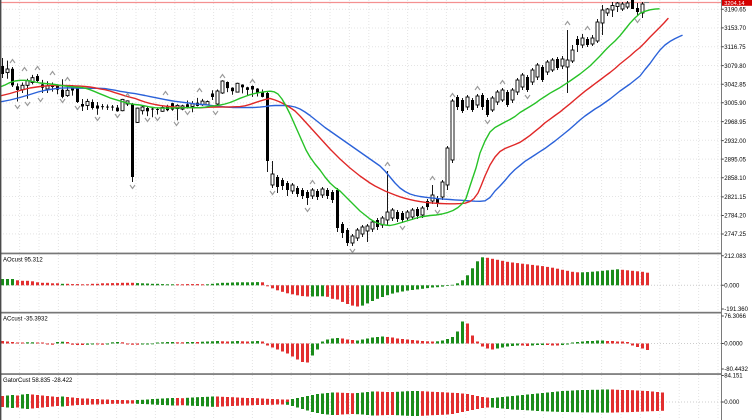 This screenshot has width=752, height=420. I want to click on svg-text: 2784.20, so click(735, 217).